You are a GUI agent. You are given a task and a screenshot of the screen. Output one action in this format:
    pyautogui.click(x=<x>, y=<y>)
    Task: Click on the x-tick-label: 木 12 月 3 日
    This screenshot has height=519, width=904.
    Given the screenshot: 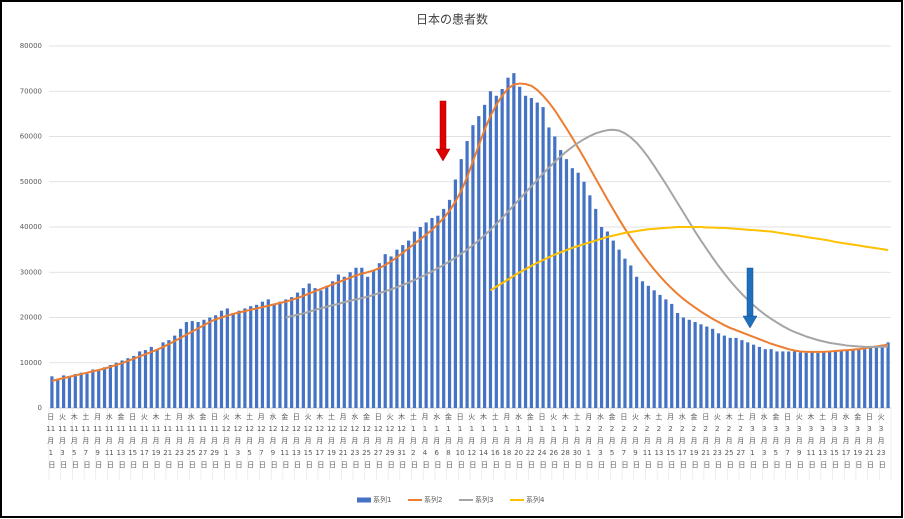 What is the action you would take?
    pyautogui.click(x=238, y=440)
    